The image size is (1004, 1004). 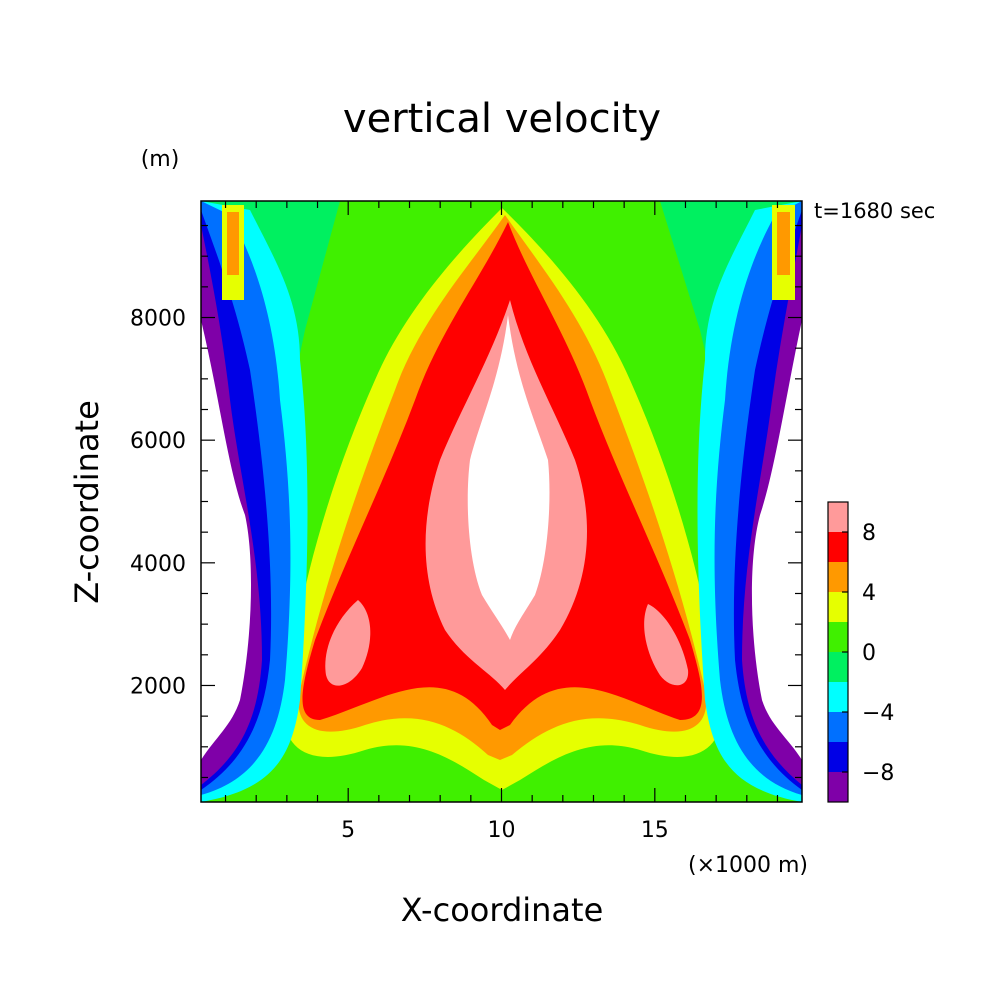 What do you see at coordinates (158, 441) in the screenshot?
I see `y-tick-label: 6000` at bounding box center [158, 441].